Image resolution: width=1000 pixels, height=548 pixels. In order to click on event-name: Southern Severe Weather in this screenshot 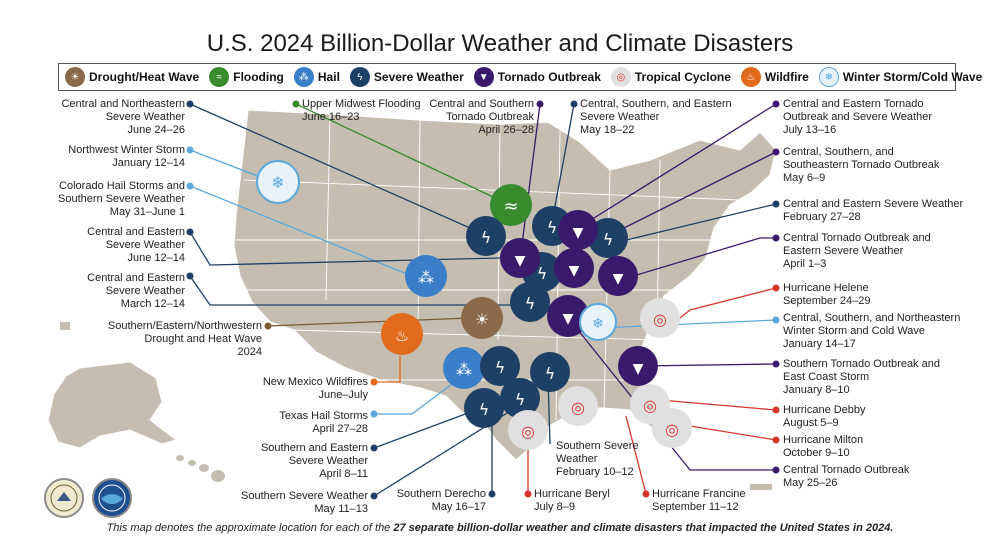, I will do `click(597, 452)`.